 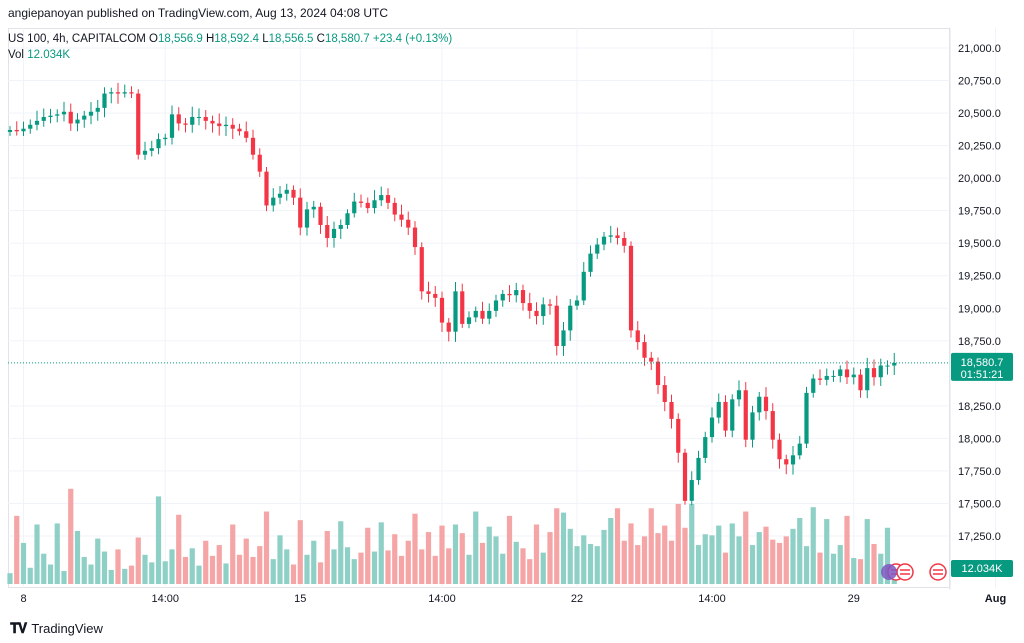 I want to click on legend-change: +23.4 (+0.13%), so click(x=412, y=39).